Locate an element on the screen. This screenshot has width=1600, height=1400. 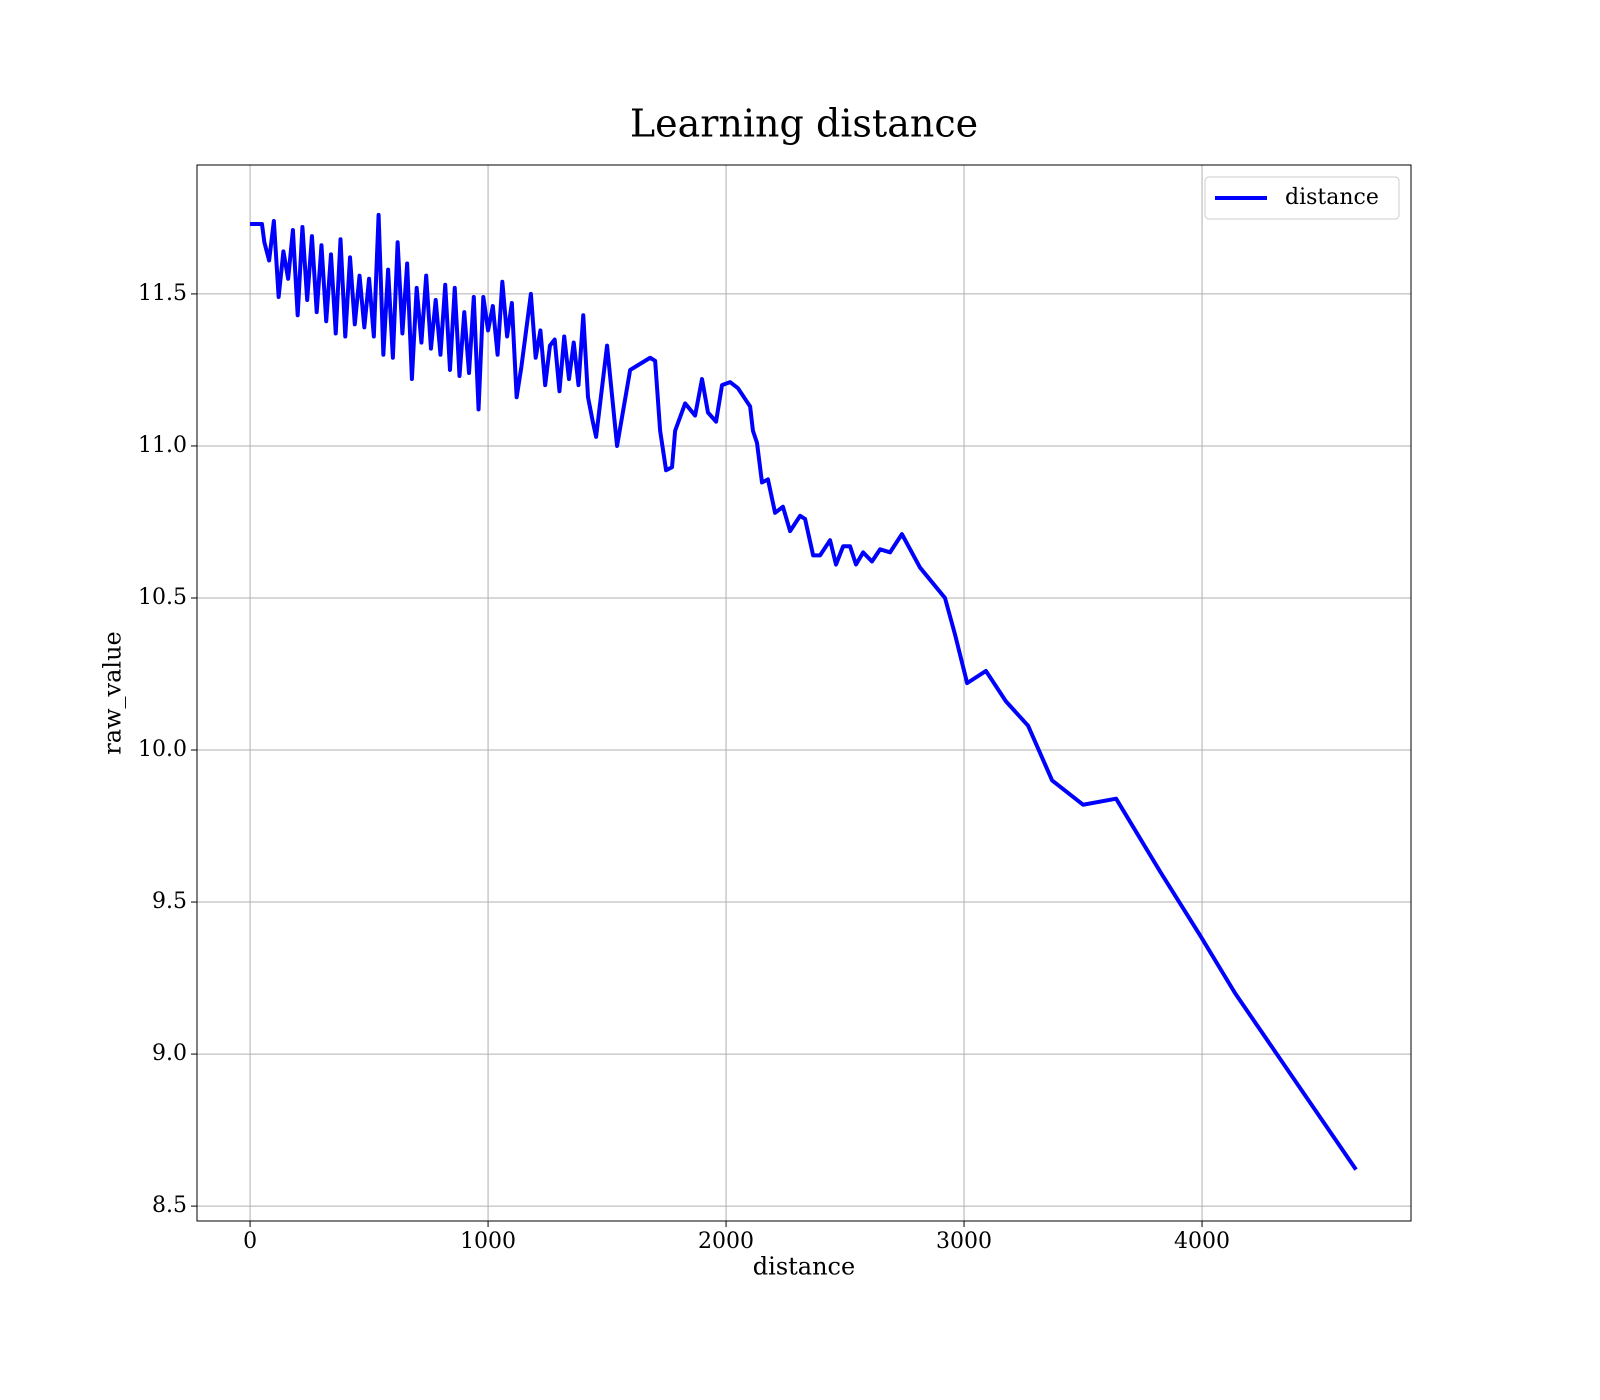
y-tick-label: 10.5 is located at coordinates (162, 597).